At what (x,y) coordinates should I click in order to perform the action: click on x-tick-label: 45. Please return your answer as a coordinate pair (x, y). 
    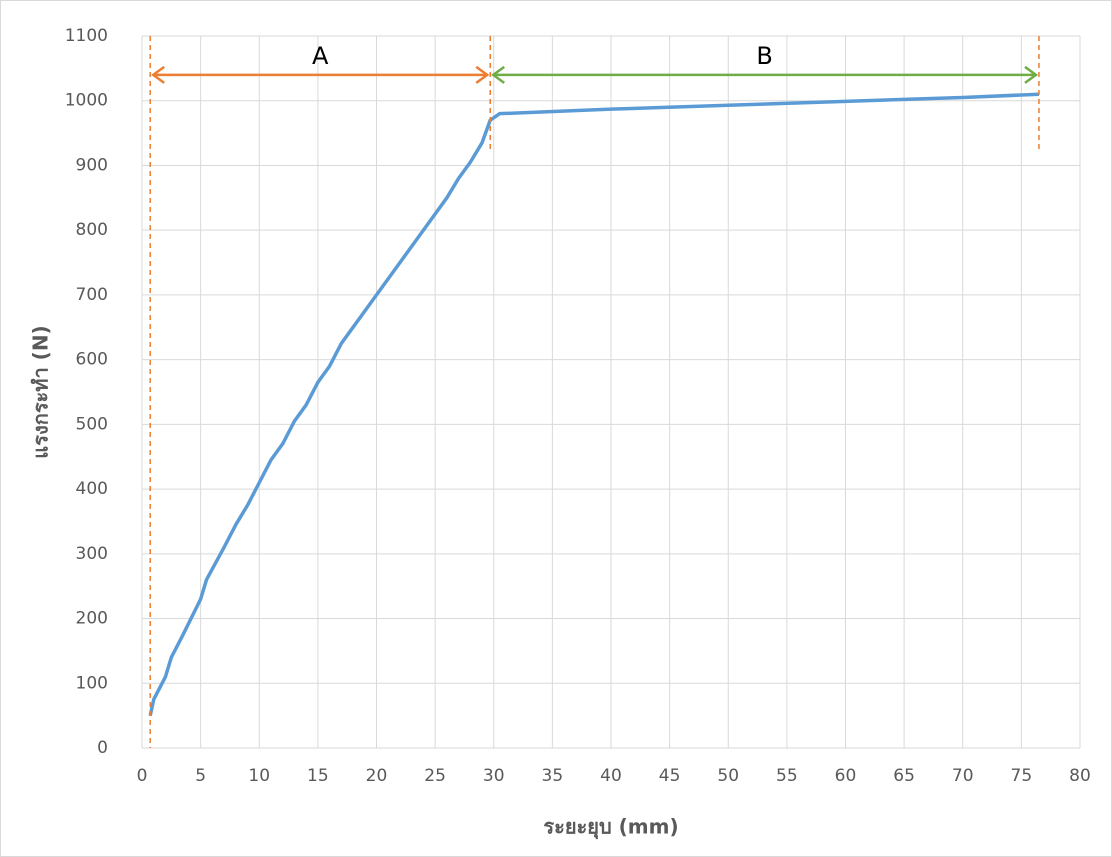
    Looking at the image, I should click on (670, 776).